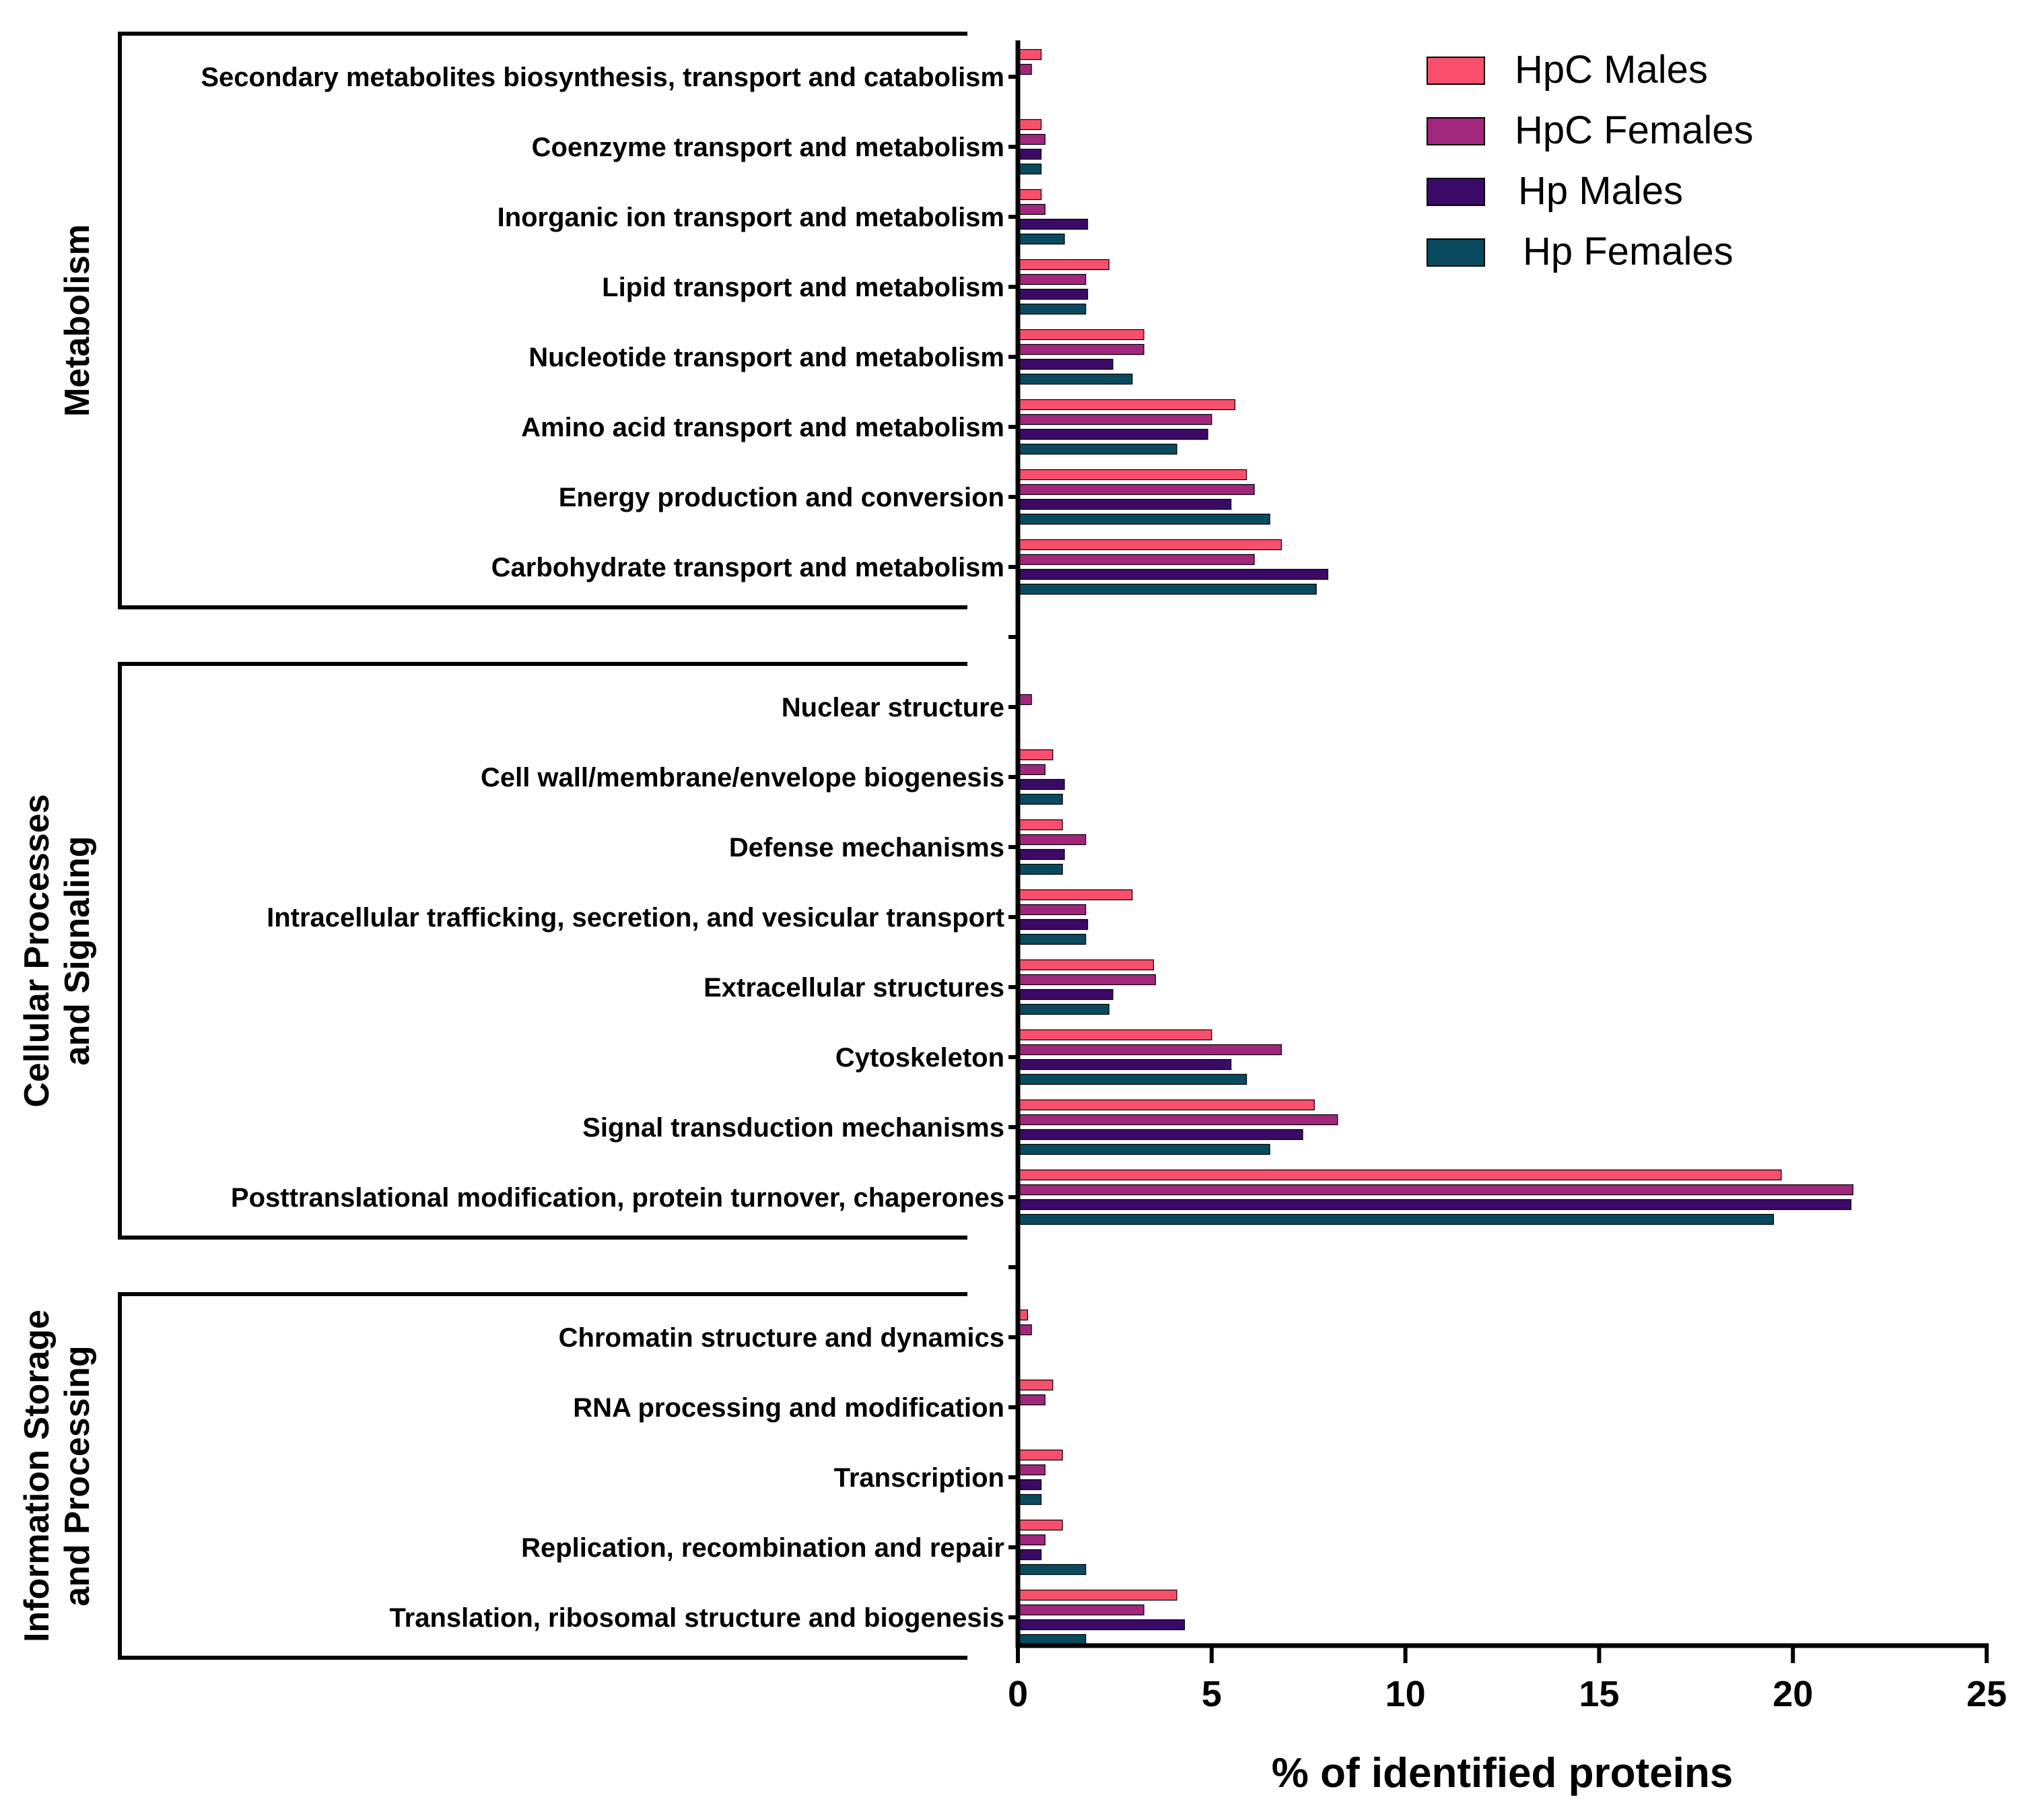 The width and height of the screenshot is (2023, 1820). Describe the element at coordinates (1177, 1120) in the screenshot. I see `bar-signal-transduction-mechanisms-hpc-females` at that location.